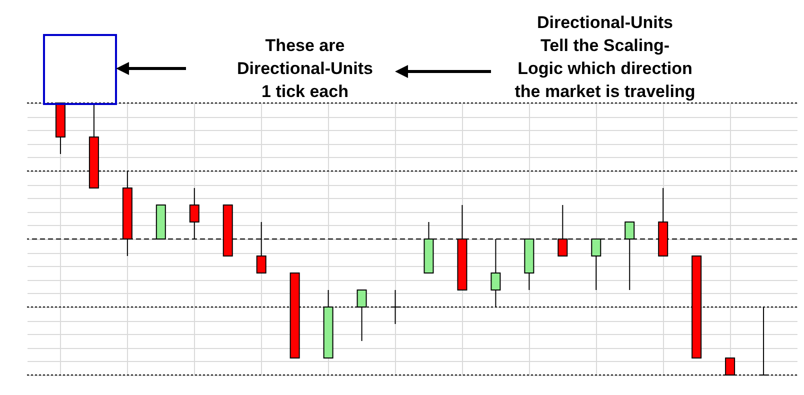 The width and height of the screenshot is (804, 395). I want to click on text: Directional-Units Tell the Scaling- Logic which direction the market is traveling, so click(605, 57).